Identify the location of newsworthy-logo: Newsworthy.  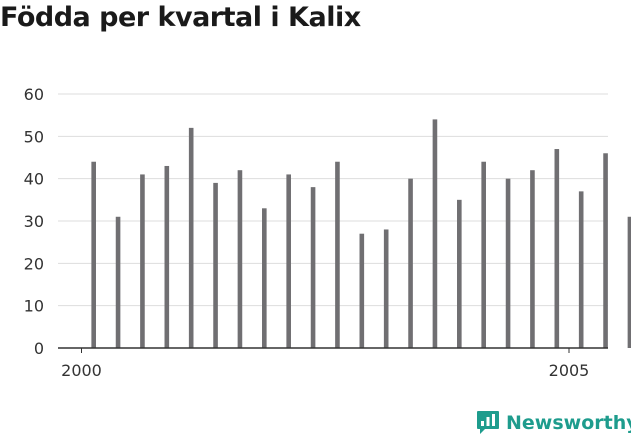
(553, 423).